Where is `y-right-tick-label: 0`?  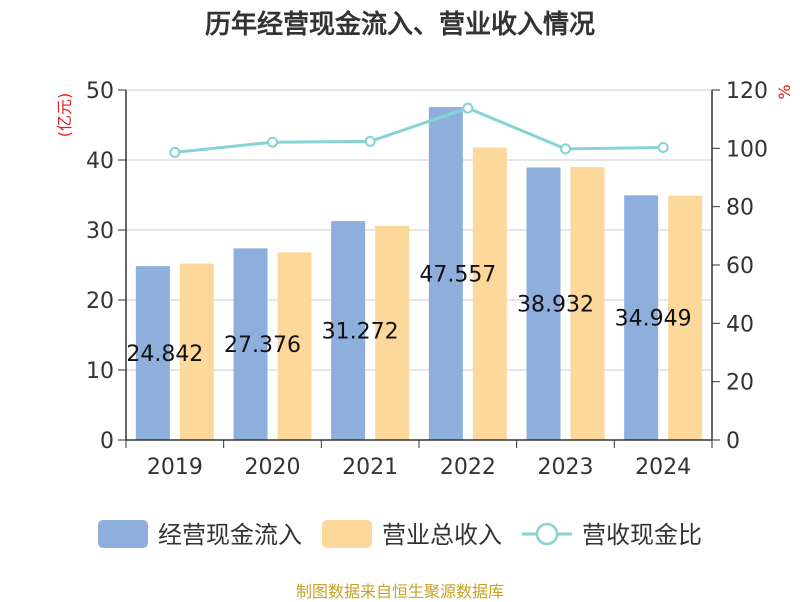 y-right-tick-label: 0 is located at coordinates (733, 441).